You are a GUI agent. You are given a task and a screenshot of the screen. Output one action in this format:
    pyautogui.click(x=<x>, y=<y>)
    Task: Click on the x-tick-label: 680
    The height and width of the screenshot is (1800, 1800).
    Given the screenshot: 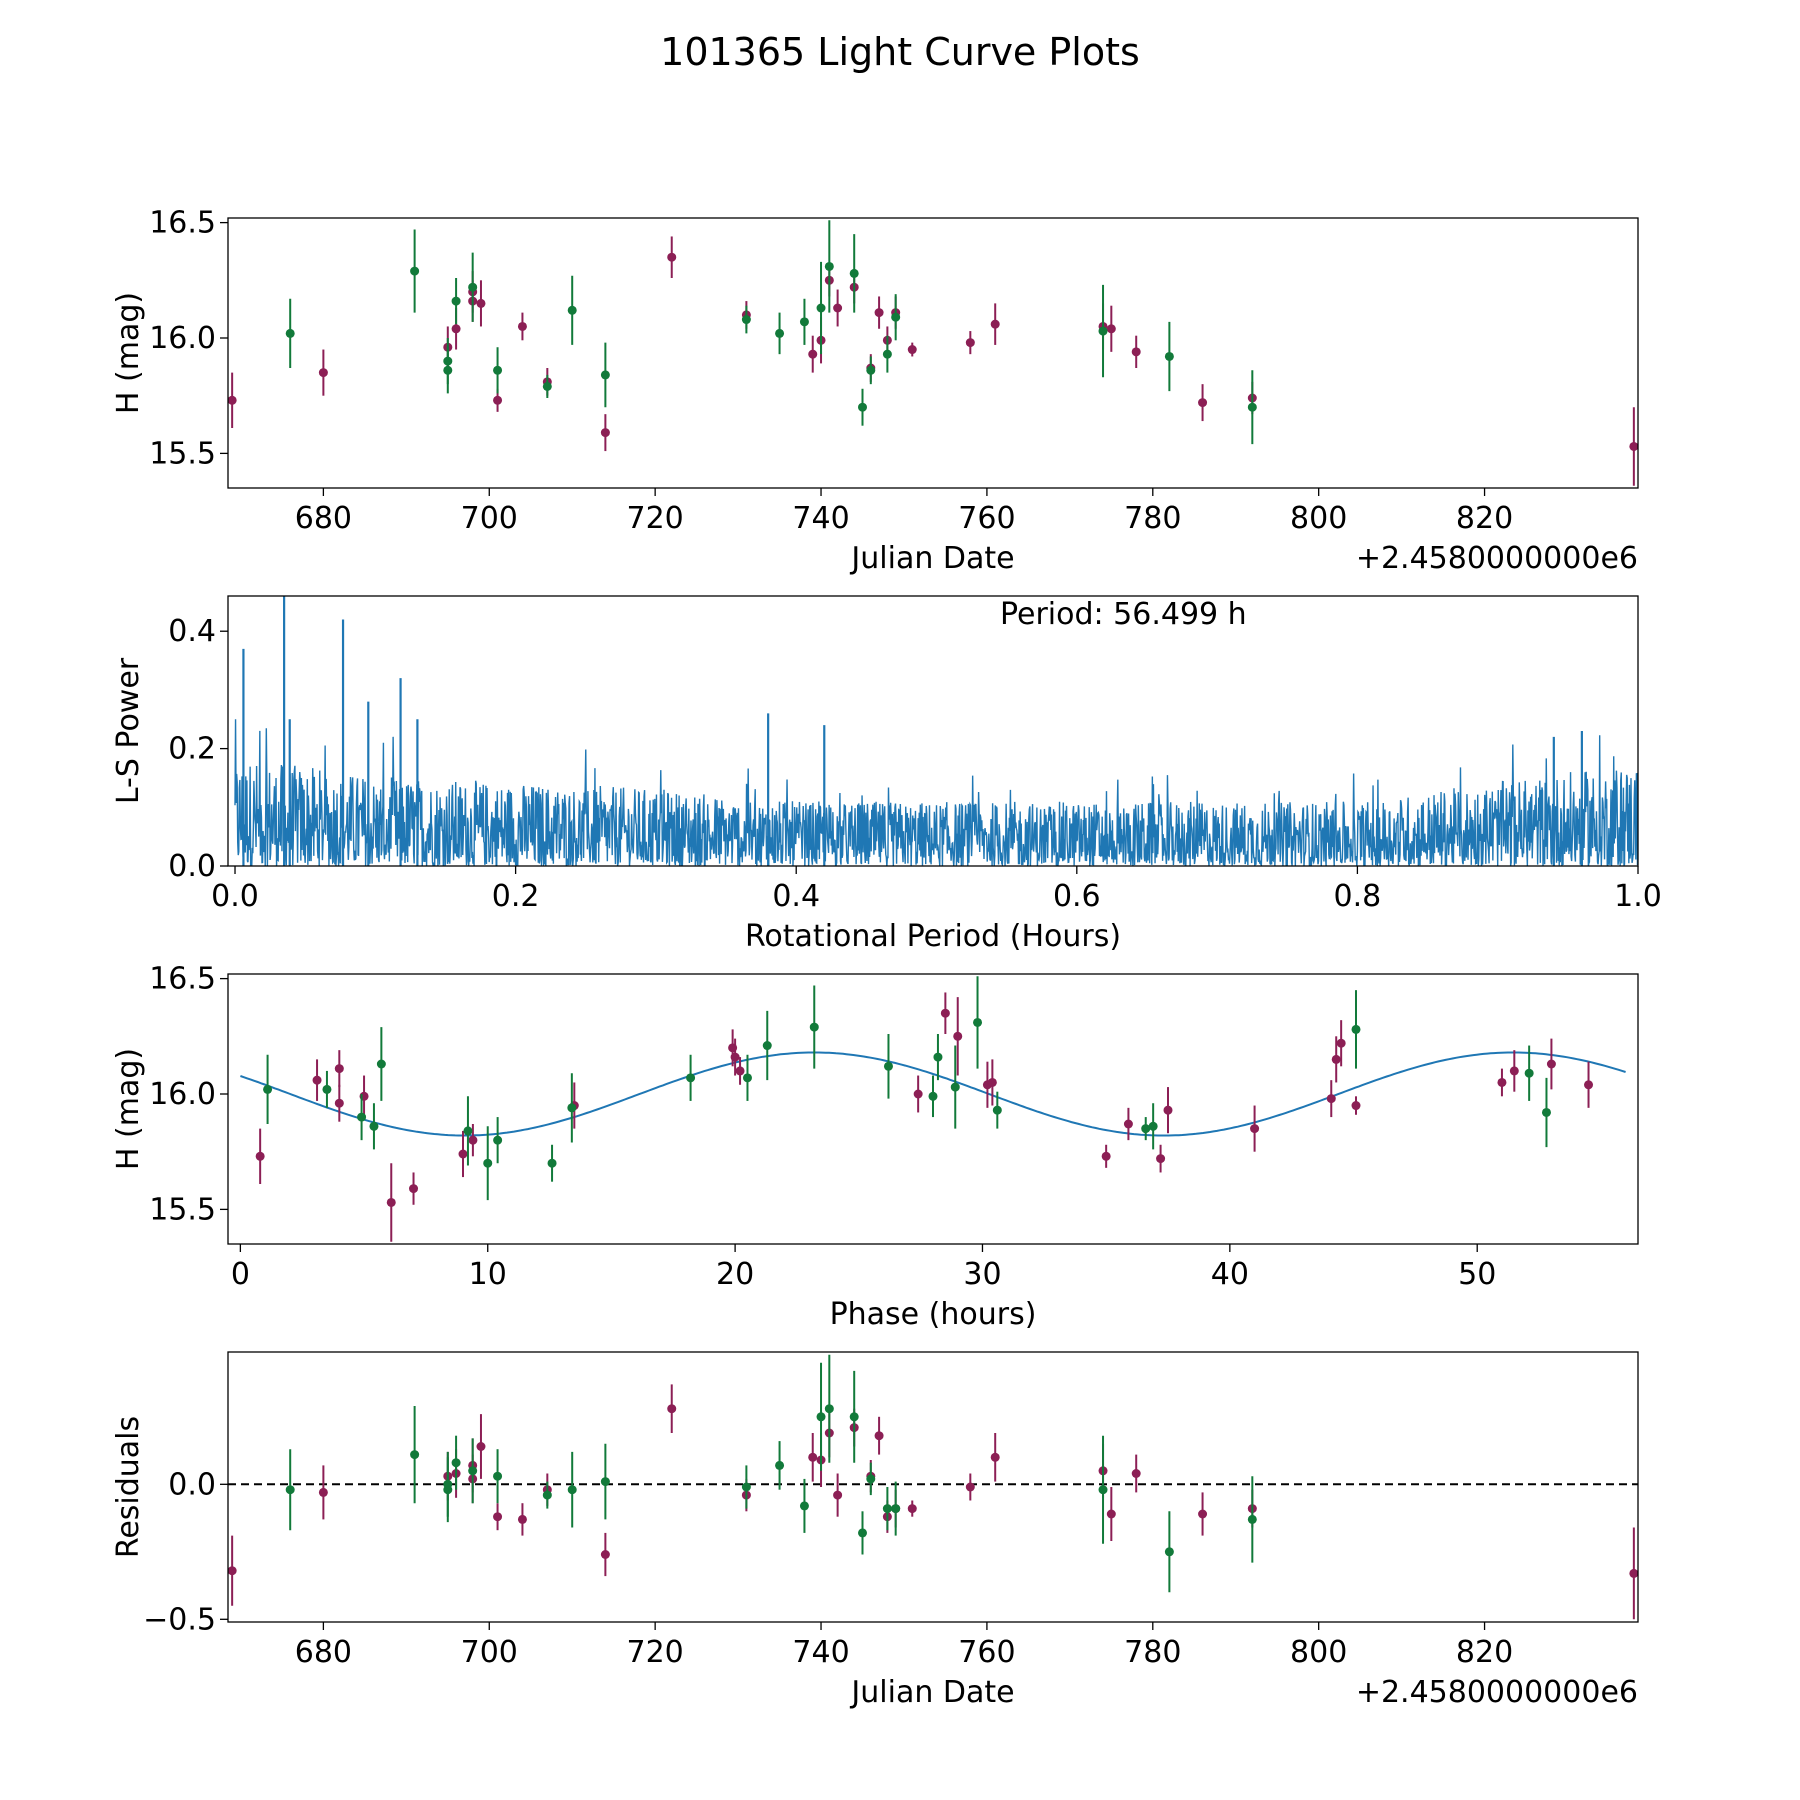 What is the action you would take?
    pyautogui.click(x=323, y=518)
    